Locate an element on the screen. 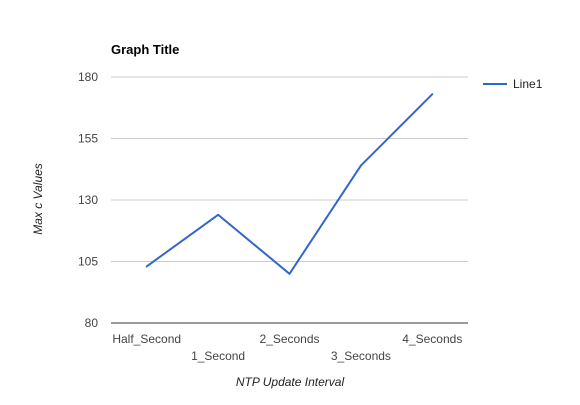 The image size is (580, 405). x-axis-title: NTP Update Interval is located at coordinates (290, 382).